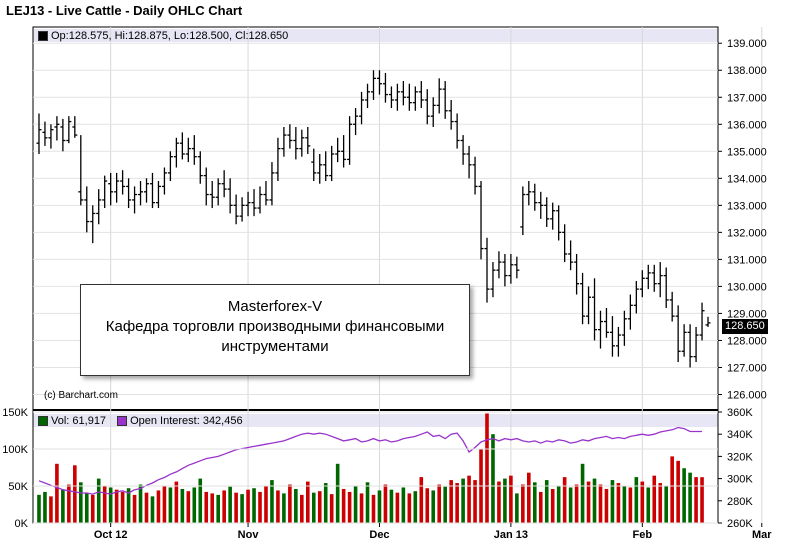 This screenshot has height=544, width=785. What do you see at coordinates (740, 480) in the screenshot?
I see `oi-tick-label-2: 300K` at bounding box center [740, 480].